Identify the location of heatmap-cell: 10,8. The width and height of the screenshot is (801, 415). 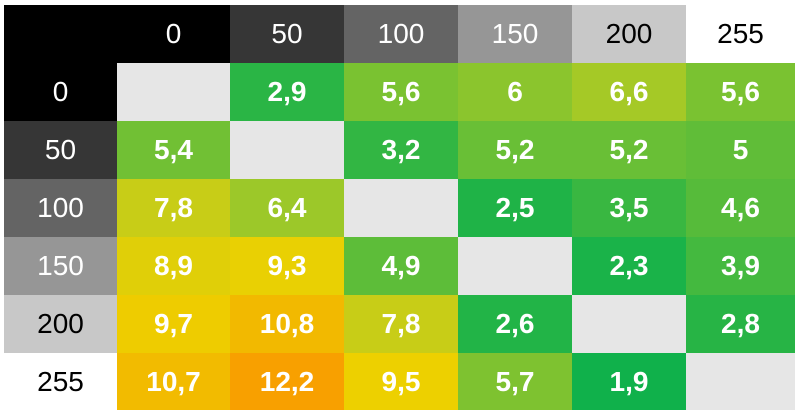
(287, 324).